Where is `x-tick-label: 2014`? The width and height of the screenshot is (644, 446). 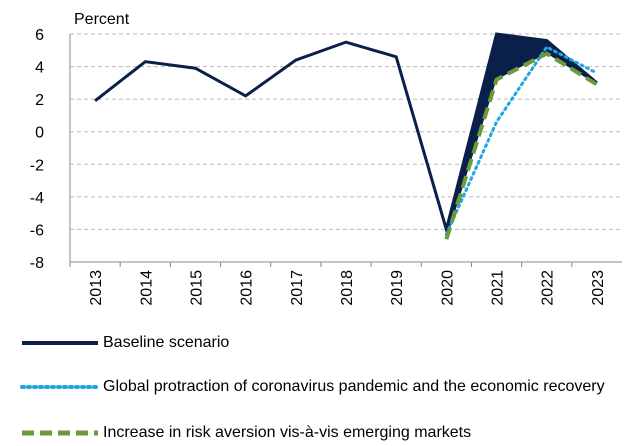 x-tick-label: 2014 is located at coordinates (146, 288).